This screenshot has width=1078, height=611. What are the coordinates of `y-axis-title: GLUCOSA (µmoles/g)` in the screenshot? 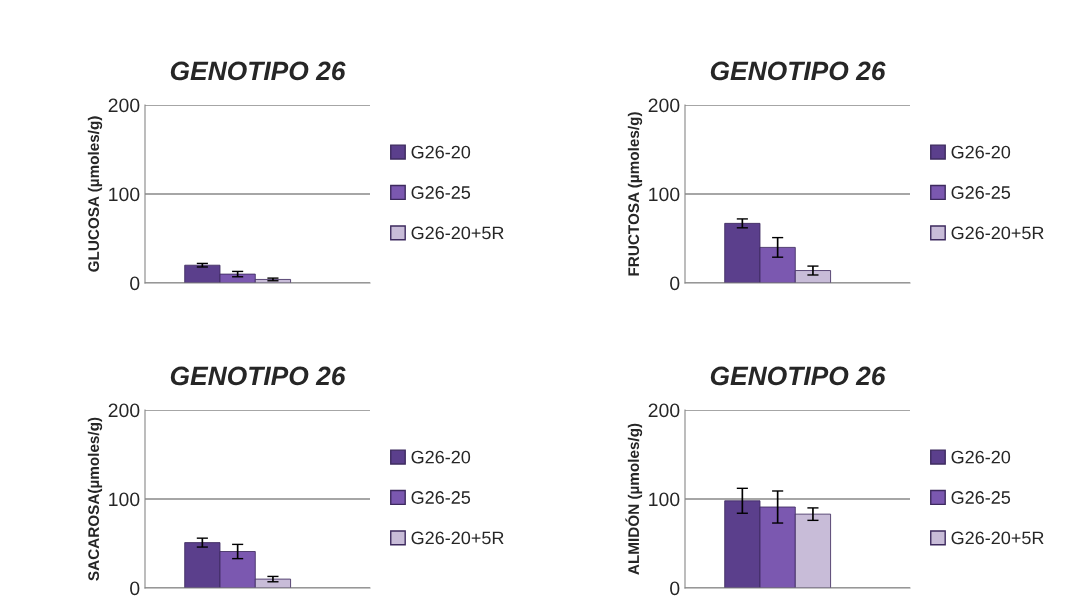 It's located at (95, 194).